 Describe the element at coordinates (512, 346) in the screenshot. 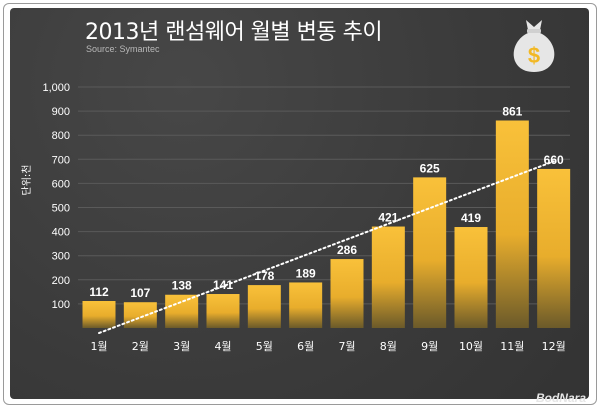

I see `x-tick-label: 11월` at that location.